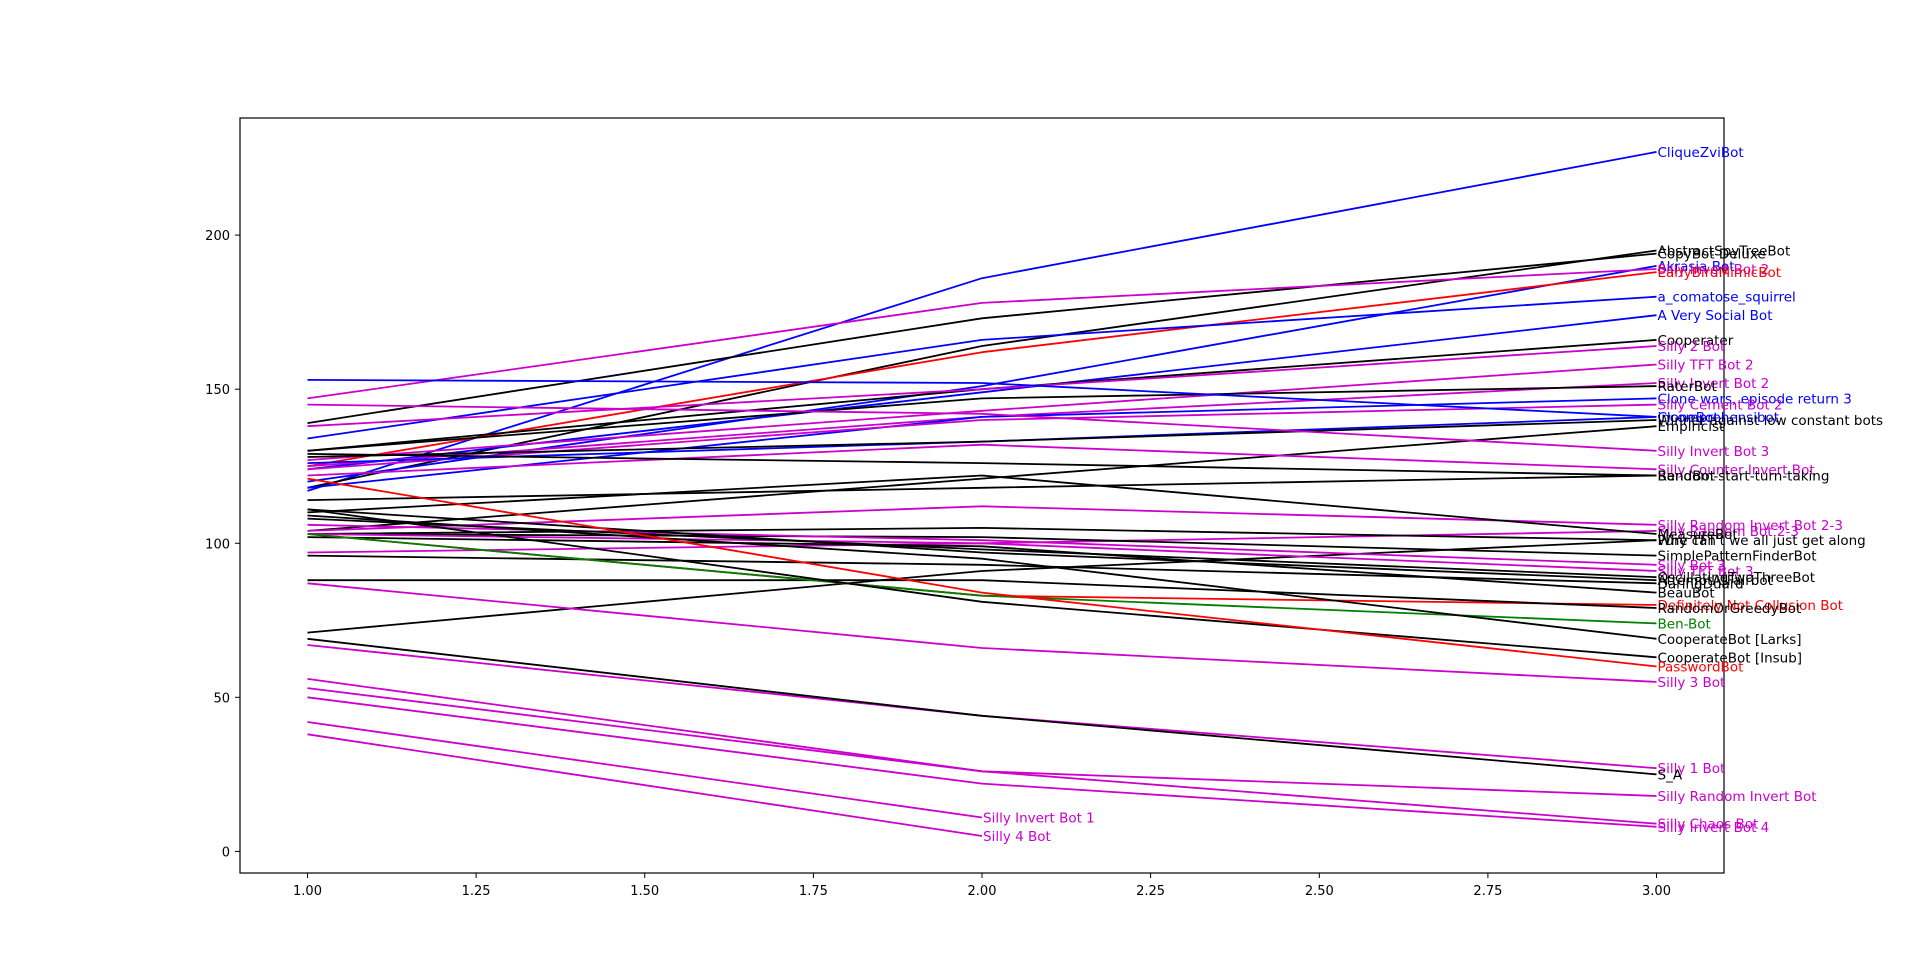  What do you see at coordinates (1720, 406) in the screenshot?
I see `series-label: Silly Cement Bot 2` at bounding box center [1720, 406].